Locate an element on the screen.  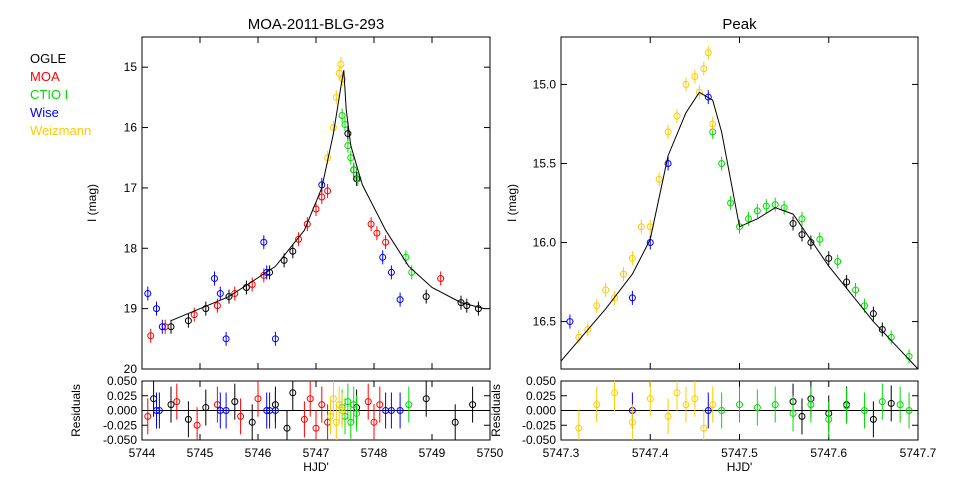
x-tick-label: 5747.3 is located at coordinates (561, 453).